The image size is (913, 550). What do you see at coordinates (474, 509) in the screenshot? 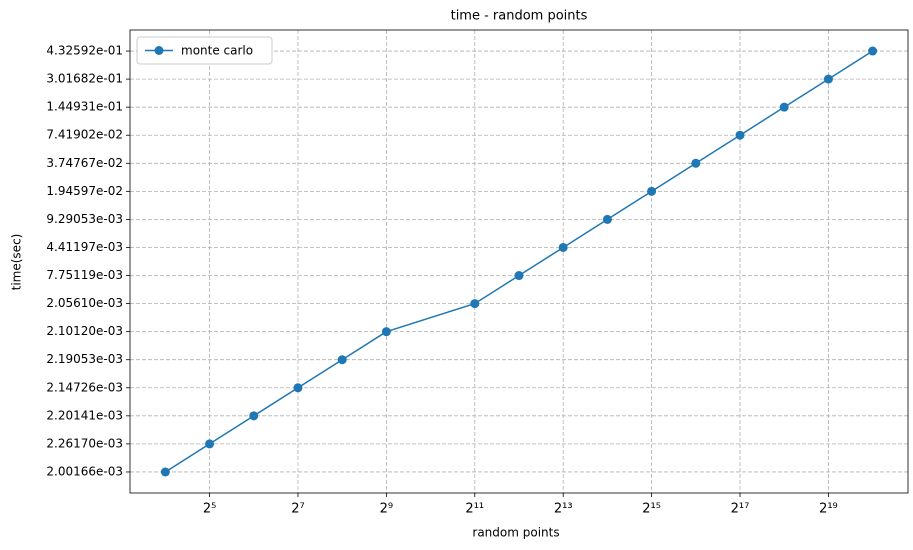
I see `x-tick-label: 2¹¹` at bounding box center [474, 509].